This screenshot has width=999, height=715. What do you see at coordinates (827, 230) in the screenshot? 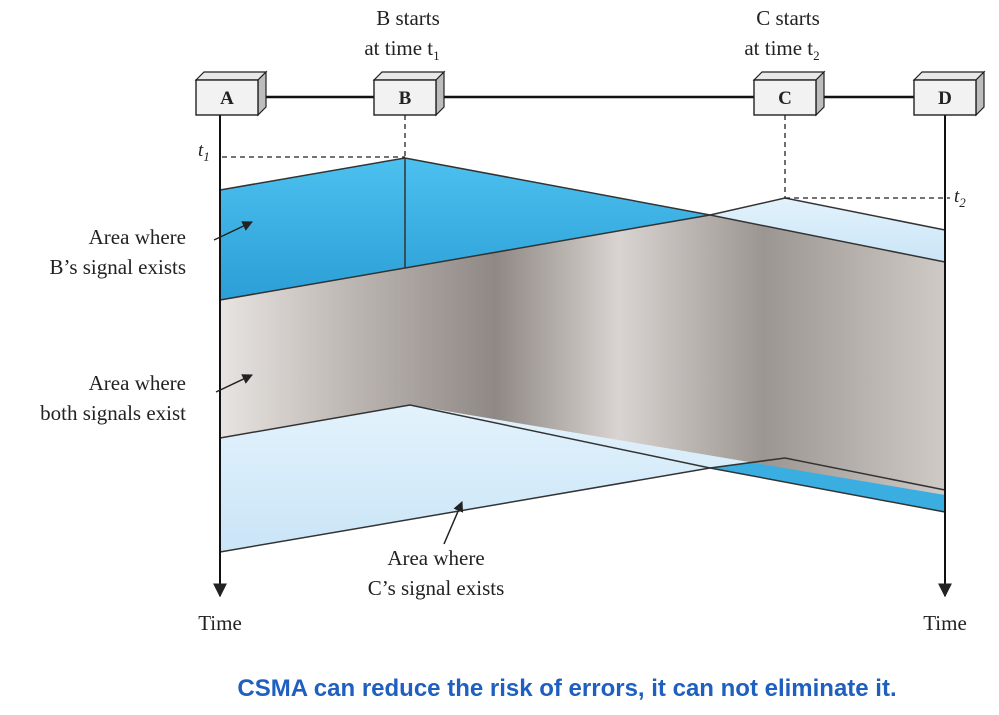
I see `c-signal-top-right` at bounding box center [827, 230].